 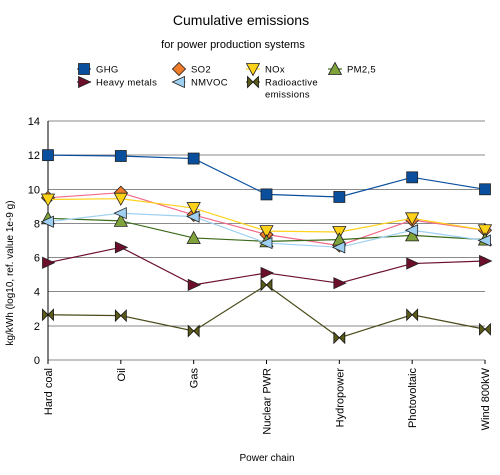 I want to click on legend-label: NOx, so click(x=275, y=70).